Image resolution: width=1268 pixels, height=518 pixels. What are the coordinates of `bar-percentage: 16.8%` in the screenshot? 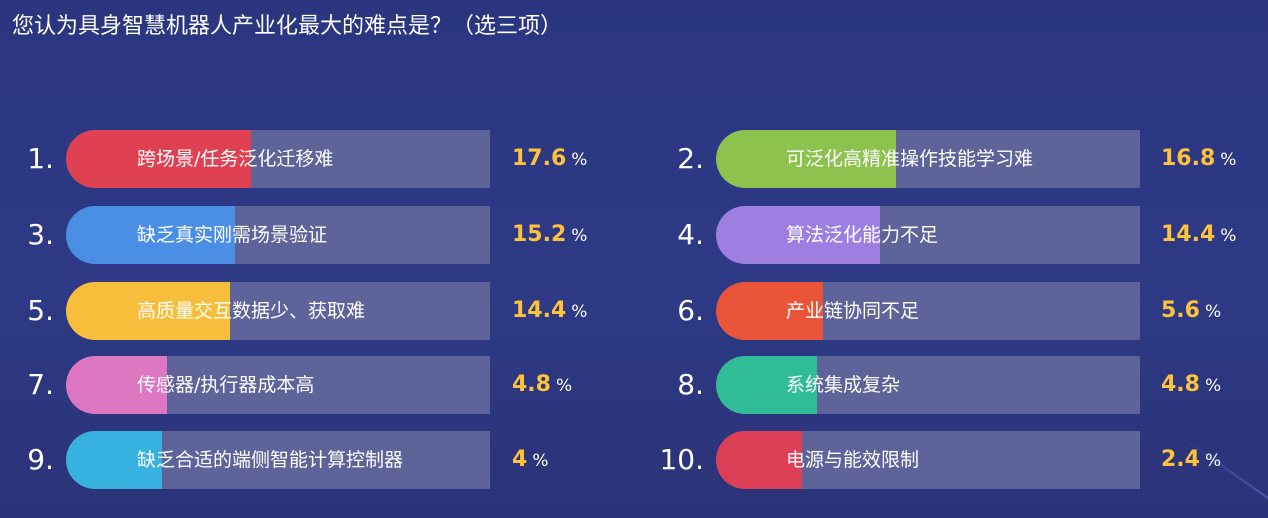 It's located at (1198, 159).